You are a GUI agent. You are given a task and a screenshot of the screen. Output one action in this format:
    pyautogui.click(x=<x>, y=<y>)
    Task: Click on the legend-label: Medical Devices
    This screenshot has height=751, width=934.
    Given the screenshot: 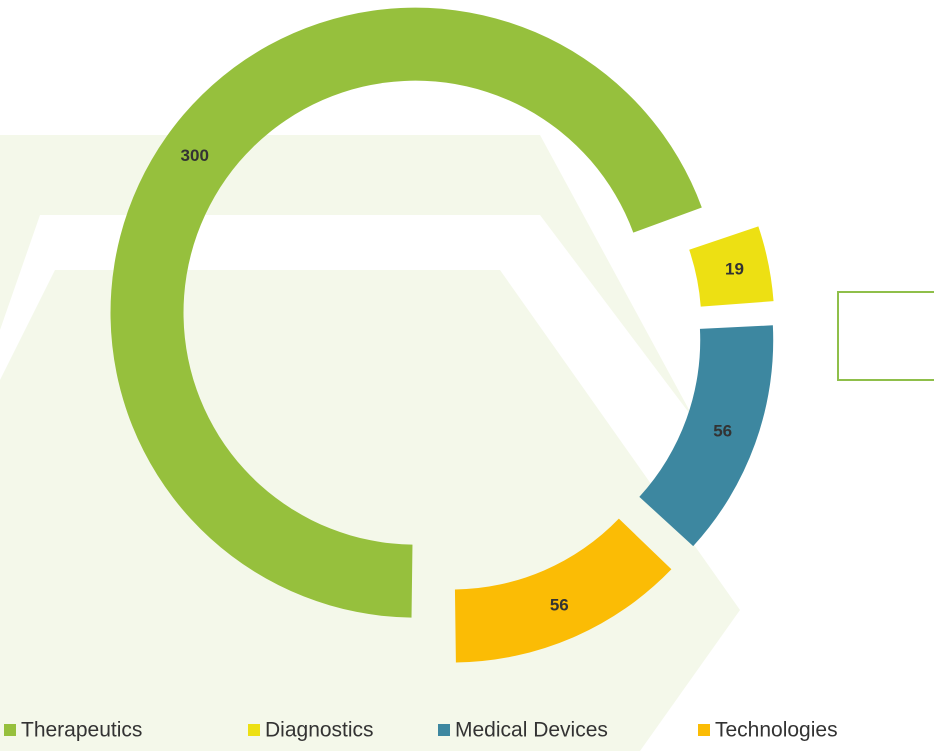 What is the action you would take?
    pyautogui.click(x=531, y=730)
    